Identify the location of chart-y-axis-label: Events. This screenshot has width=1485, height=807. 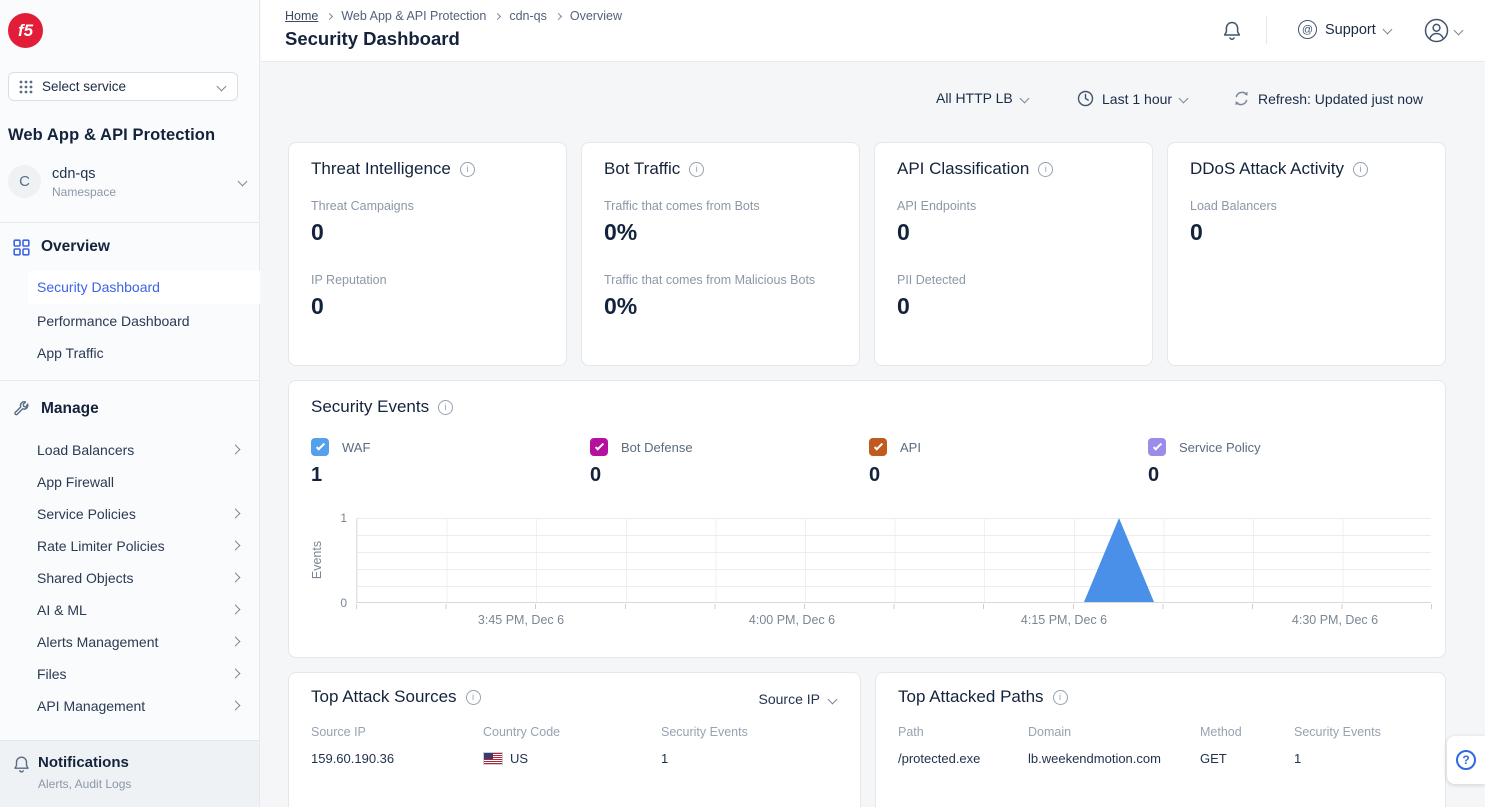
(317, 560).